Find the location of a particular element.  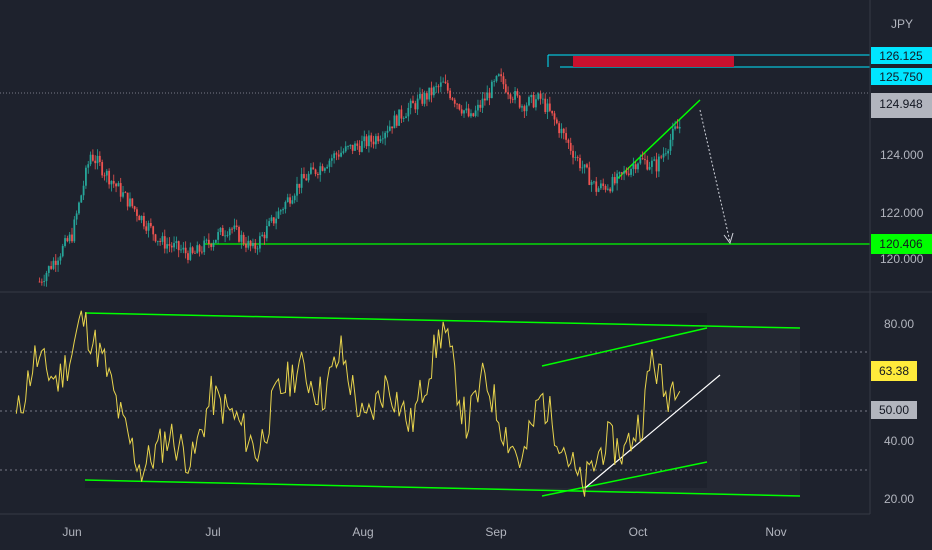

rsi-tick-40: 40.00 is located at coordinates (899, 441).